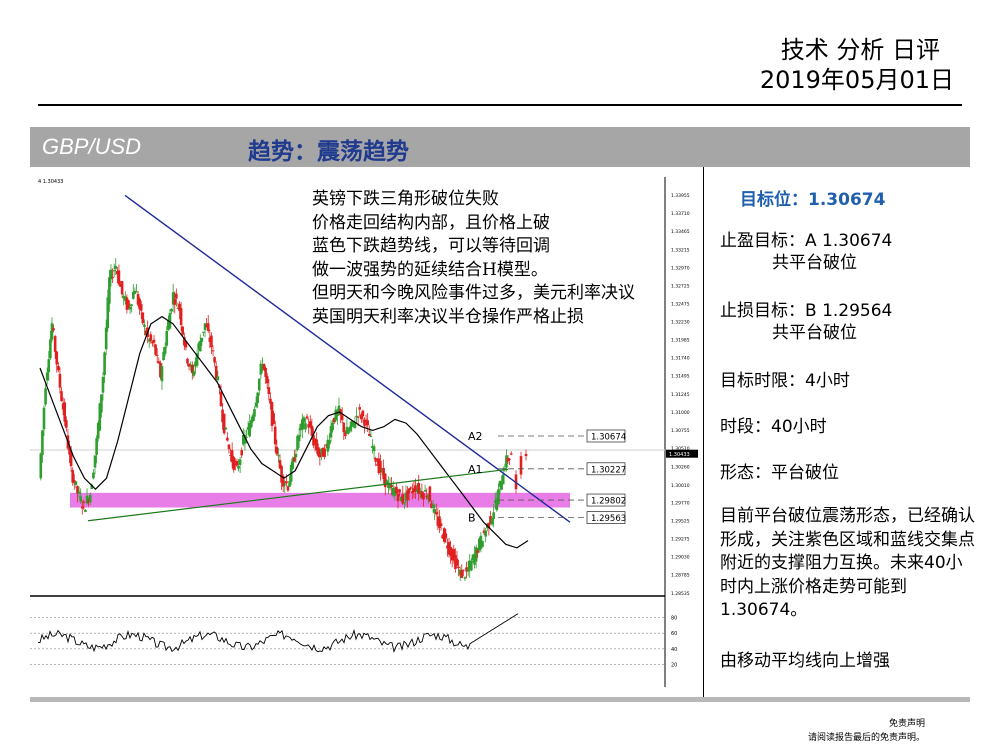 This screenshot has height=748, width=1000. What do you see at coordinates (774, 200) in the screenshot?
I see `target-label: 目标位：` at bounding box center [774, 200].